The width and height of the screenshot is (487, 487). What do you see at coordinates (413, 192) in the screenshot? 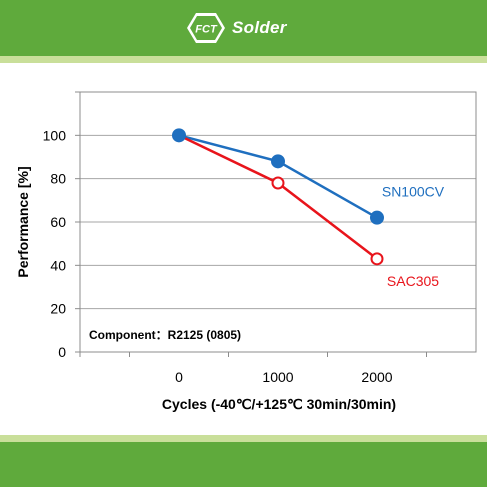
I see `series-label-sn100cv: SN100CV` at bounding box center [413, 192].